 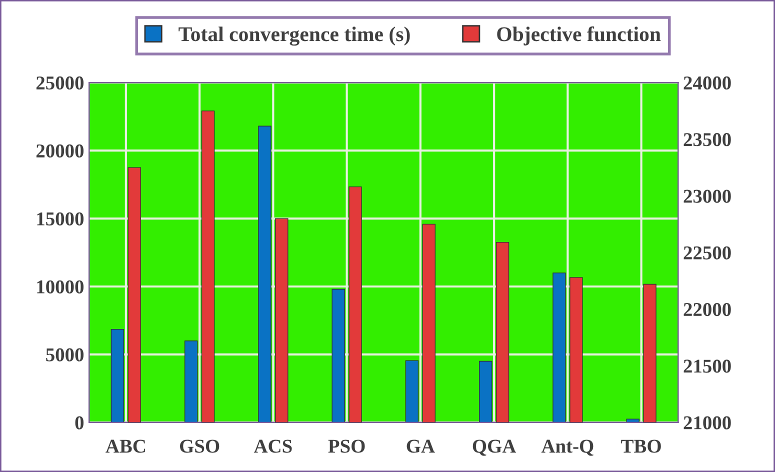 What do you see at coordinates (707, 253) in the screenshot?
I see `y2-tick-label: 22500` at bounding box center [707, 253].